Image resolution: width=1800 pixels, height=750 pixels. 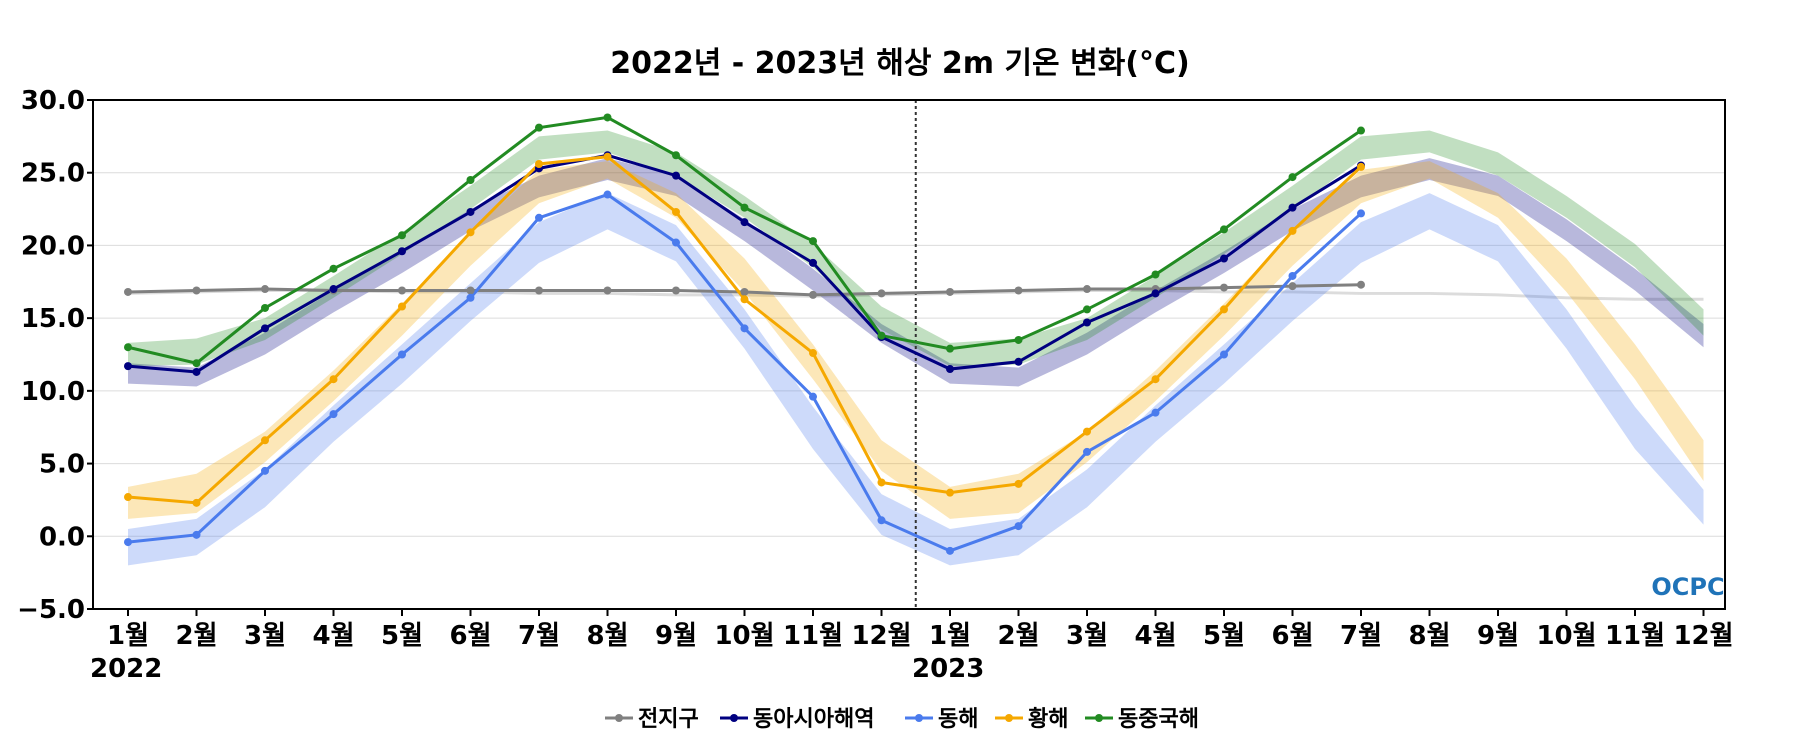 What do you see at coordinates (55, 355) in the screenshot?
I see `y-axis: 30.0 25.0 20.0 15.0 10.0 5.0 0.0 −5.0` at bounding box center [55, 355].